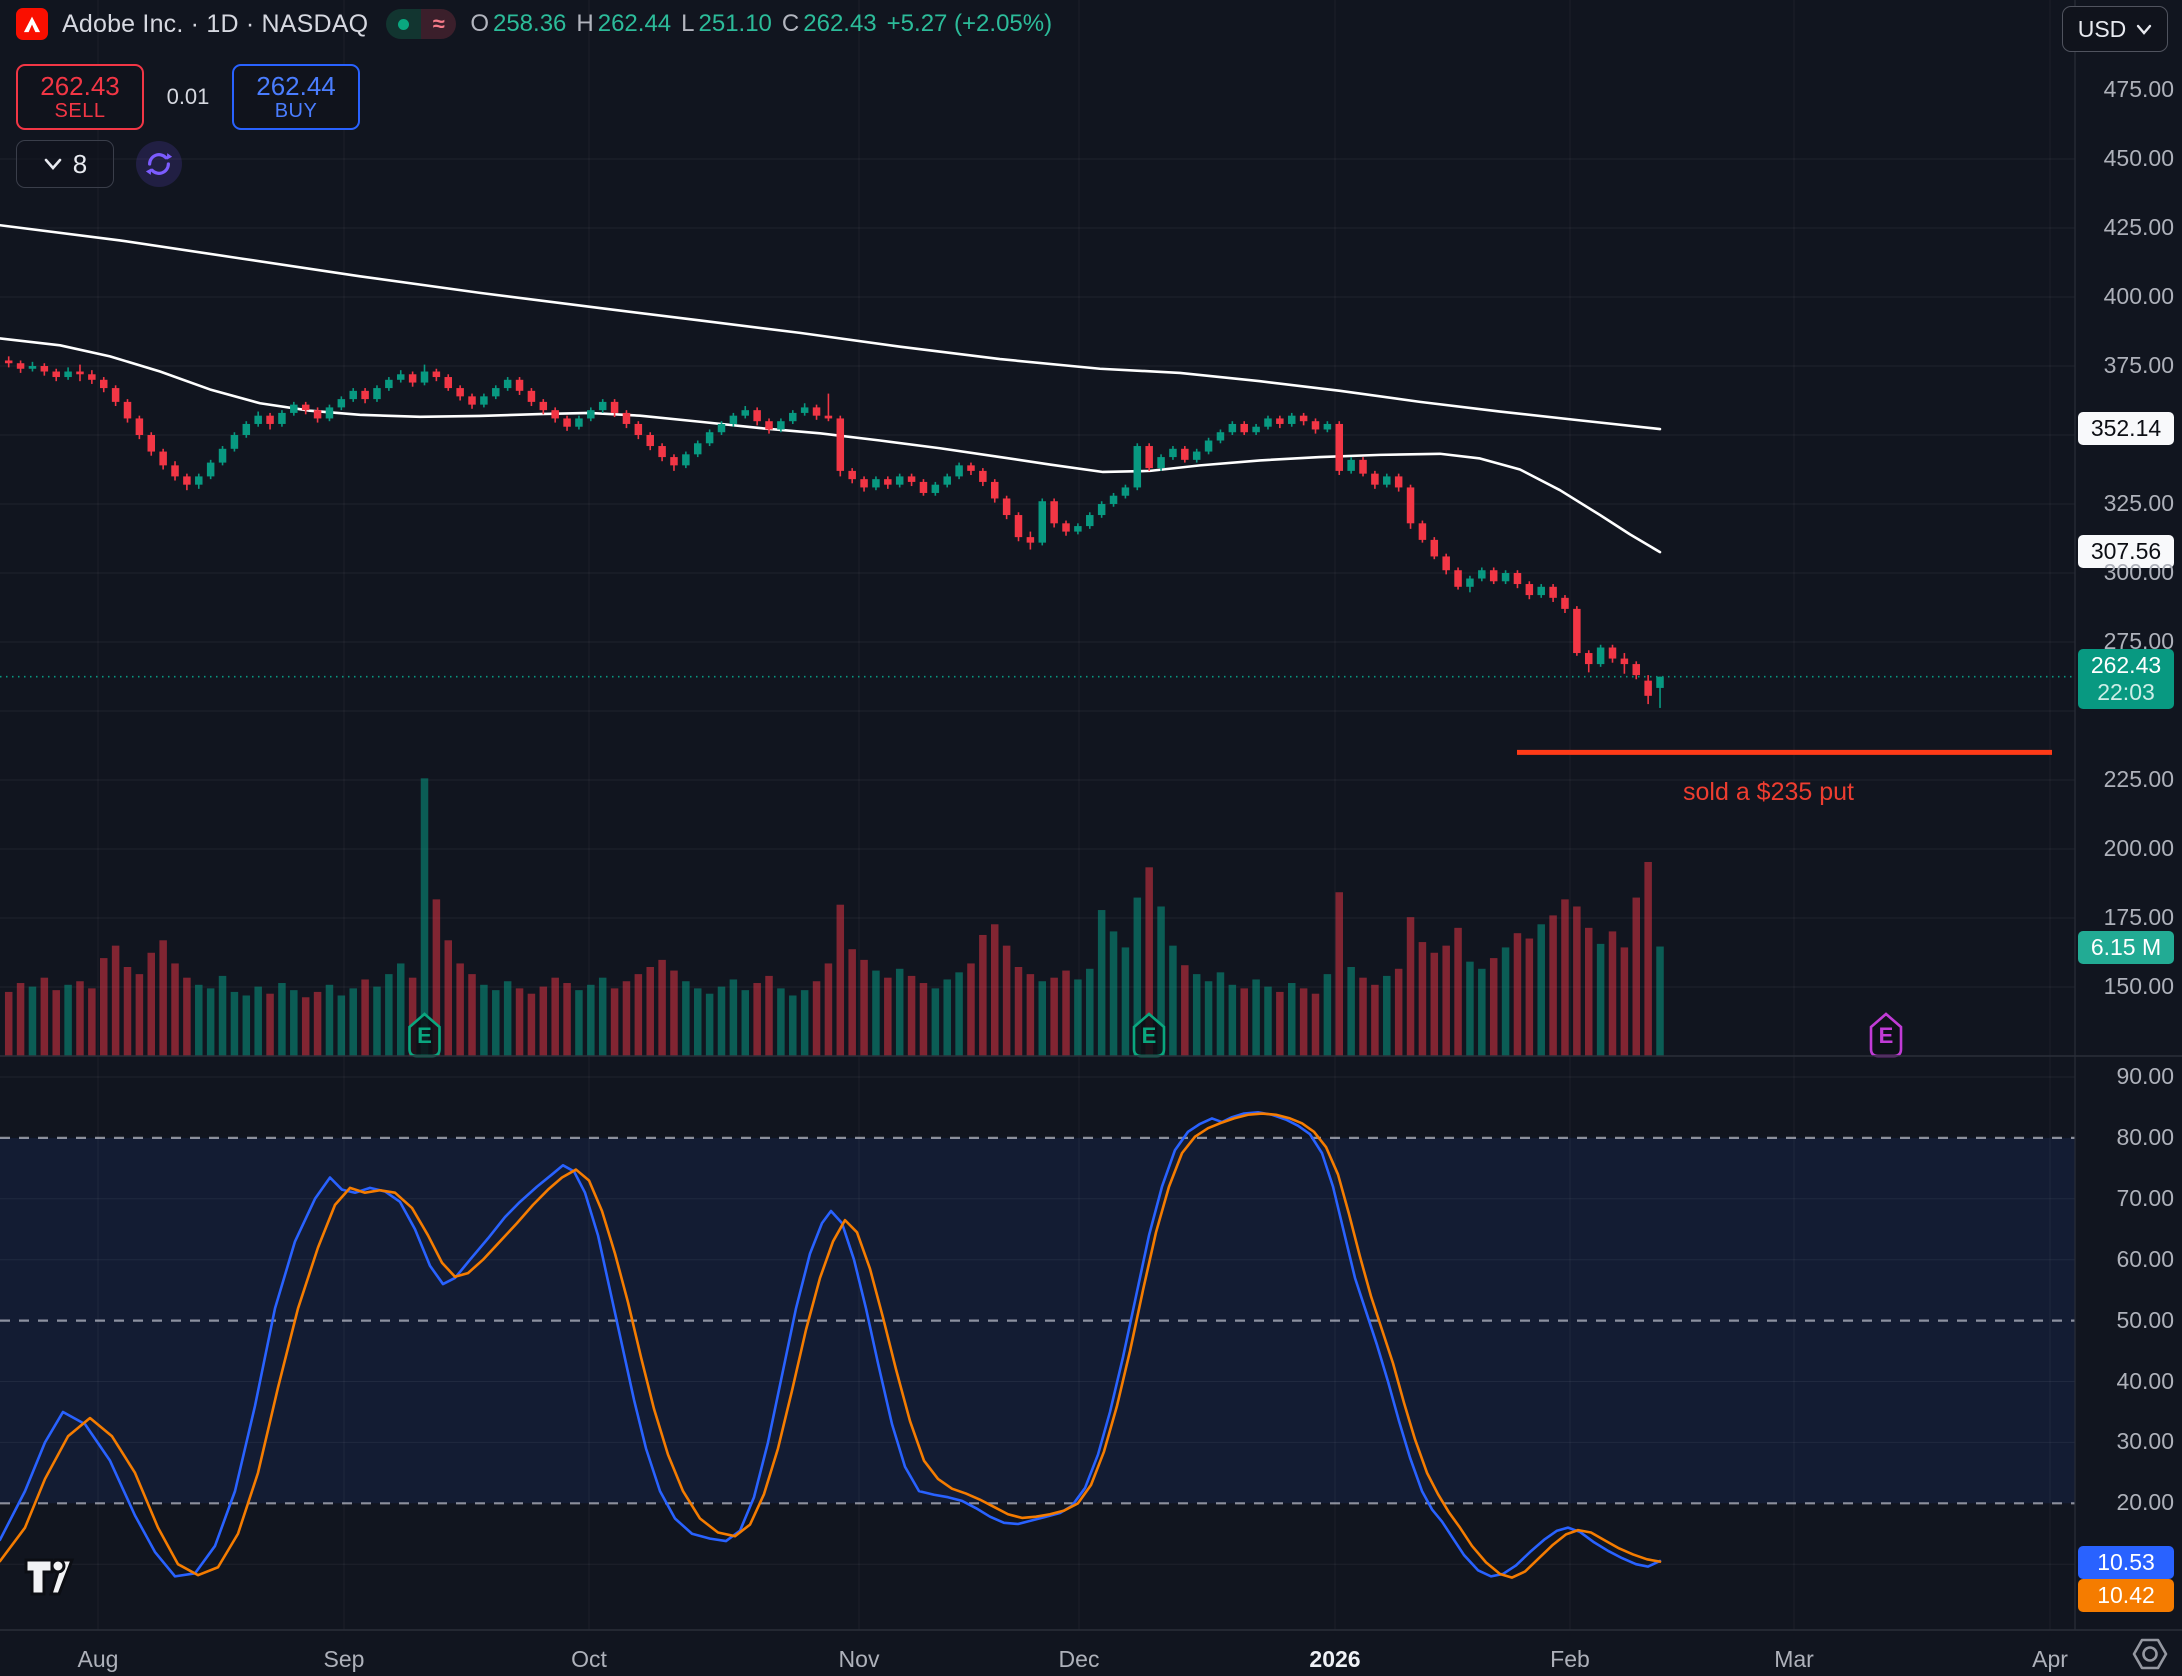 Image resolution: width=2182 pixels, height=1676 pixels. I want to click on sell-button: 262.43 SELL, so click(80, 97).